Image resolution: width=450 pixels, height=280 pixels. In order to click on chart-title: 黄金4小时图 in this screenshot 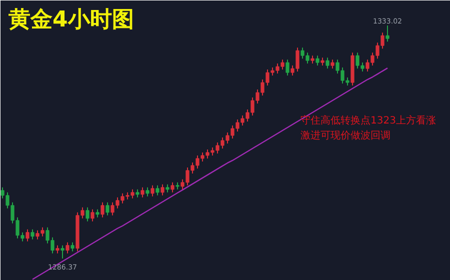, I will do `click(71, 20)`.